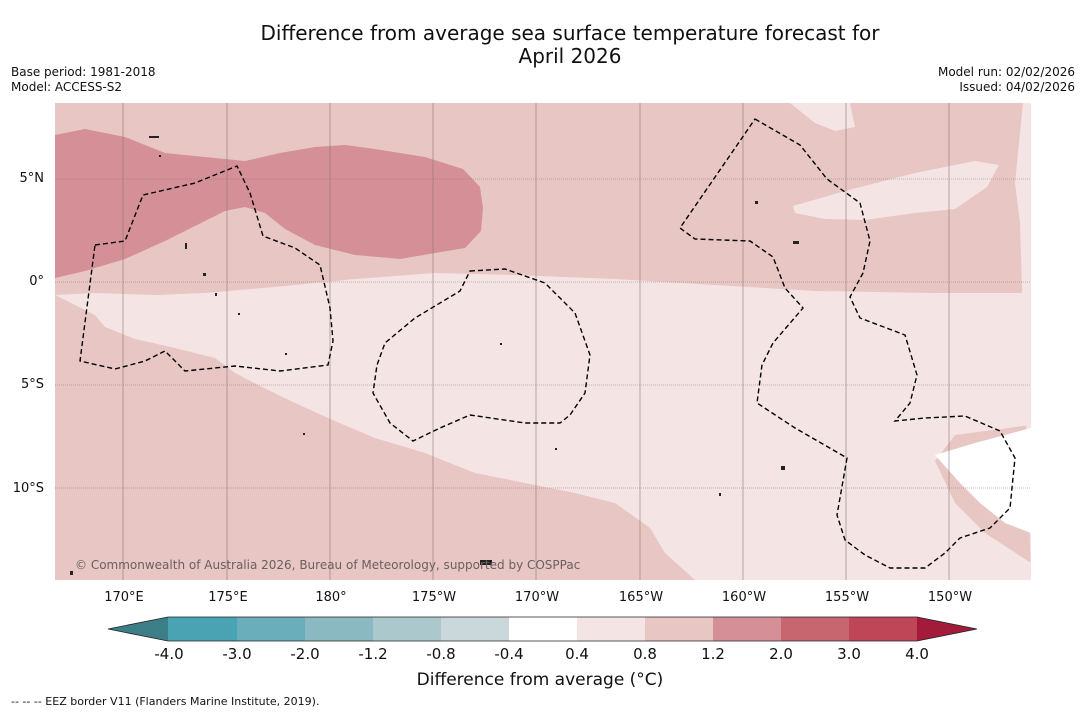 Image resolution: width=1085 pixels, height=713 pixels. What do you see at coordinates (36, 281) in the screenshot?
I see `lat-label-0: 0°` at bounding box center [36, 281].